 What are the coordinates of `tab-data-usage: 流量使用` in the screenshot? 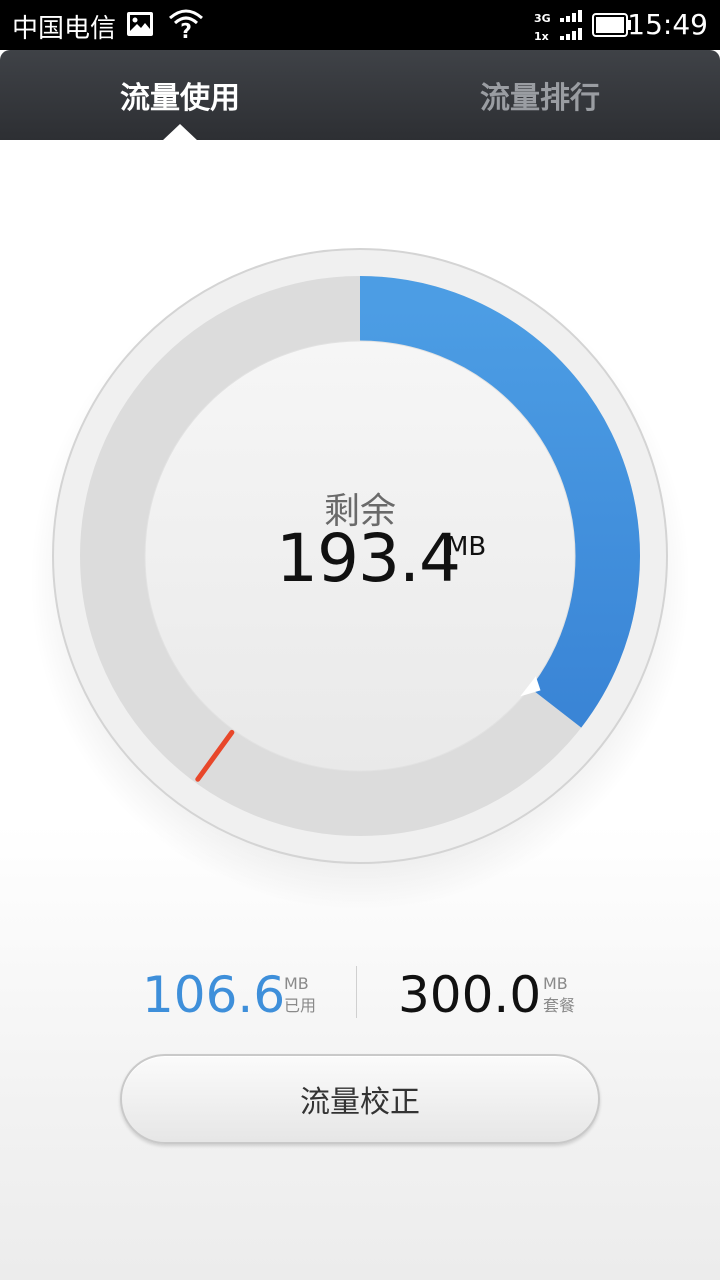 It's located at (180, 98).